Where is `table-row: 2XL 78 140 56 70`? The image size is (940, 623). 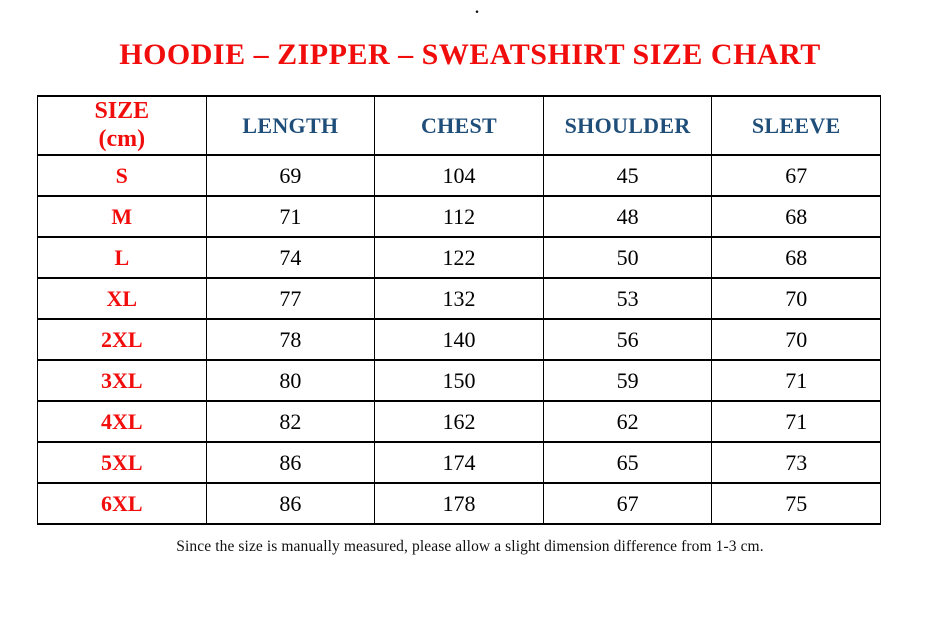 table-row: 2XL 78 140 56 70 is located at coordinates (459, 339).